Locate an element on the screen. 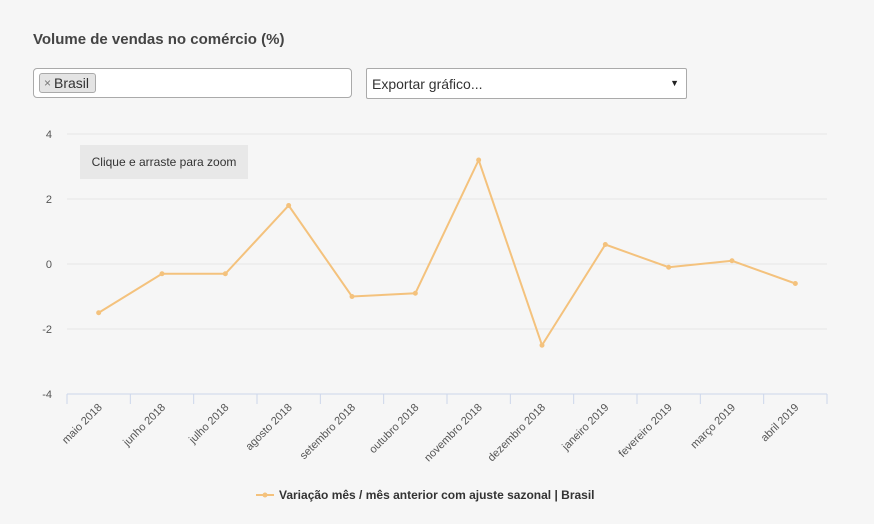 This screenshot has height=524, width=874. x-tick-label: agosto 2018 is located at coordinates (268, 427).